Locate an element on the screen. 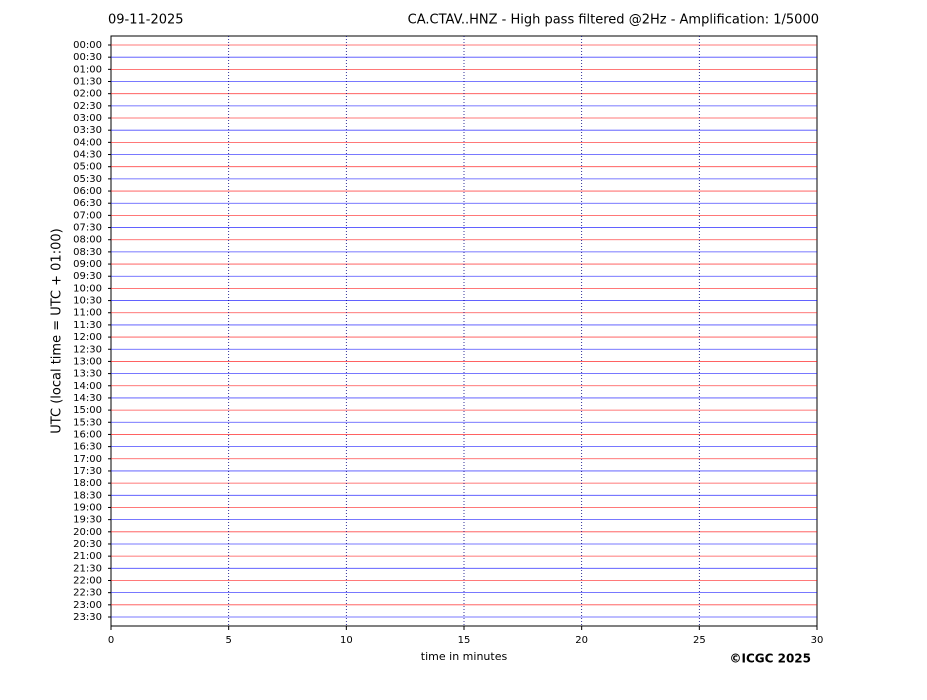 This screenshot has height=700, width=927. y-tick-label: 19:00 is located at coordinates (87, 507).